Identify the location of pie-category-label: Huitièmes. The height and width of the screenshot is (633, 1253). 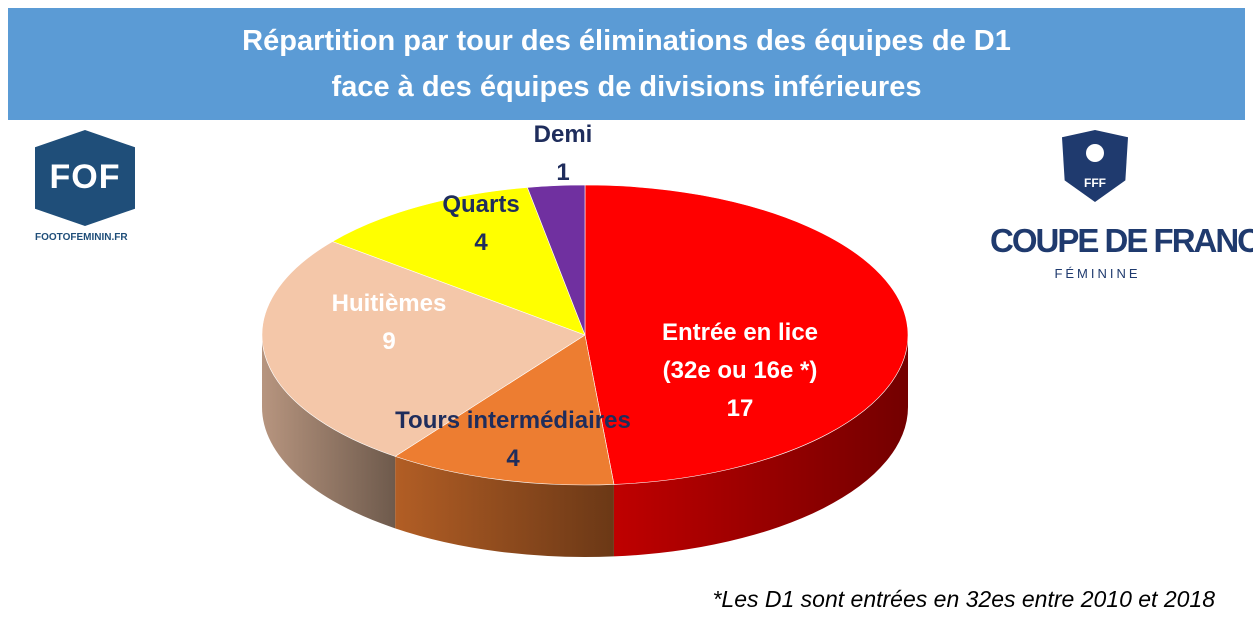
(389, 303).